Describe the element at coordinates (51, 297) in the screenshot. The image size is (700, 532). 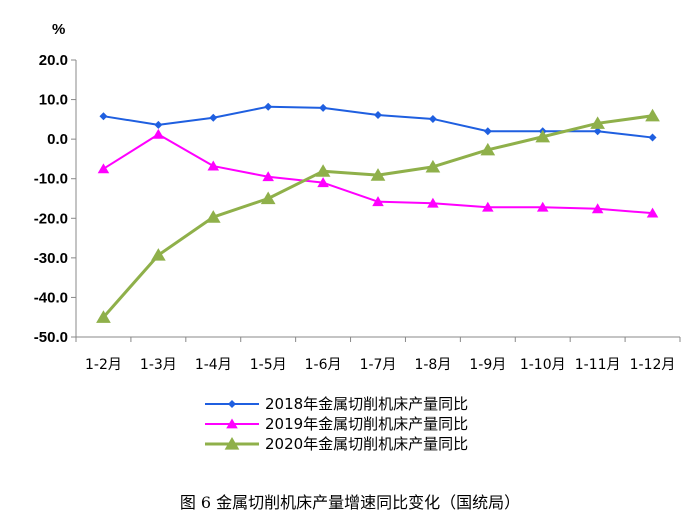
I see `y-tick-label: -40.0` at that location.